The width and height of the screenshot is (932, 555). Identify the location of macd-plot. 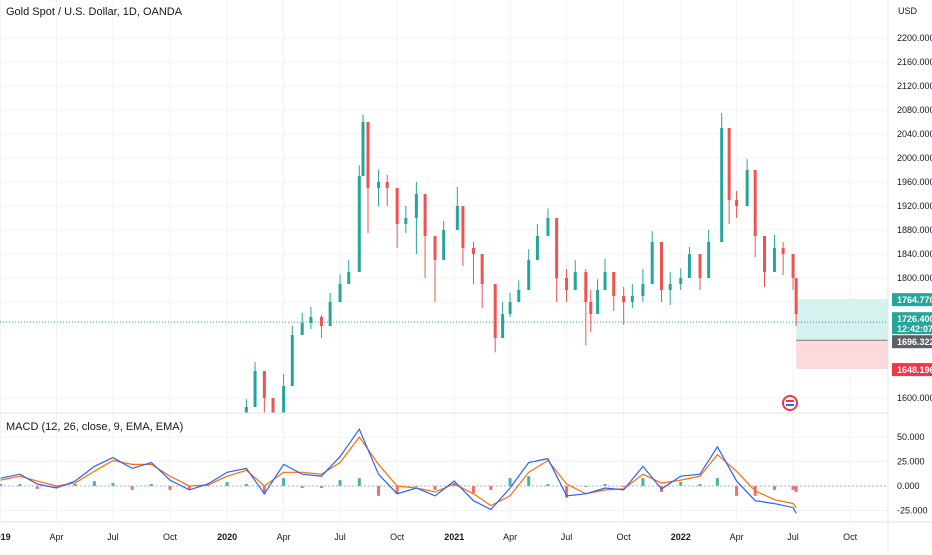
(444, 470).